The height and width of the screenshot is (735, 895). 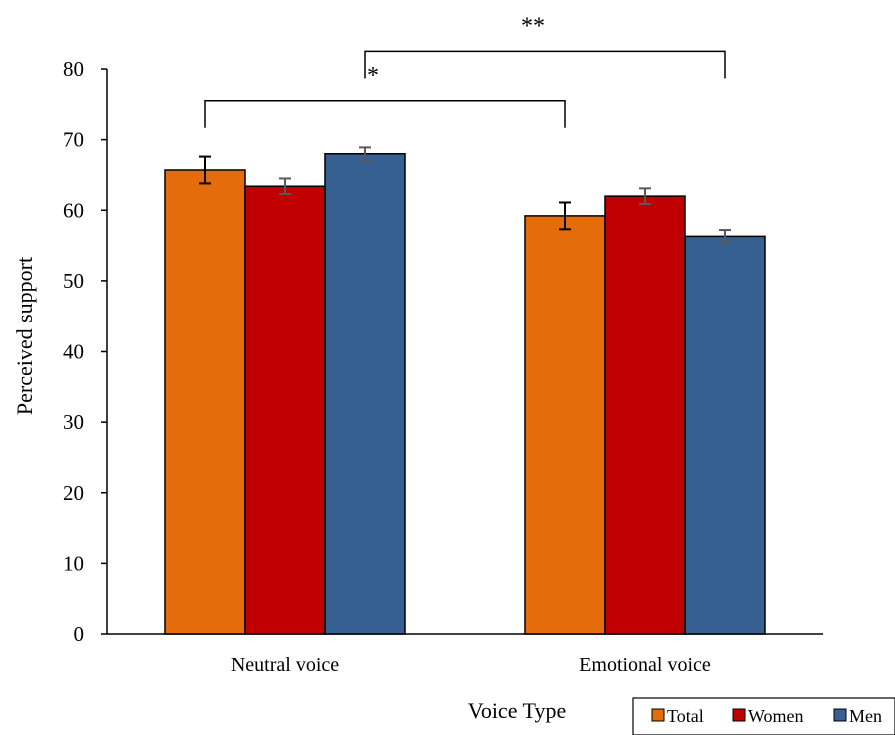 I want to click on bar-neutral-voice-women, so click(x=285, y=410).